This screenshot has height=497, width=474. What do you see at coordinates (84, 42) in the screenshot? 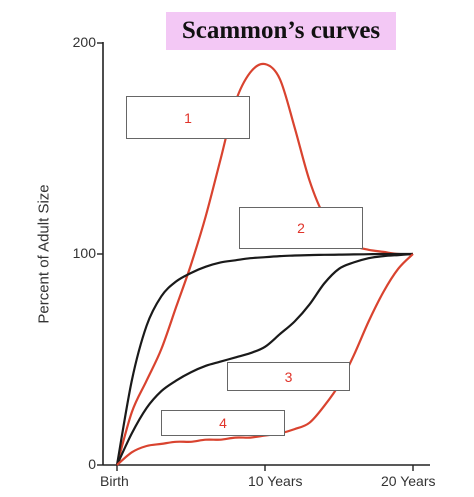
I see `y-tick-label-200: 200` at bounding box center [84, 42].